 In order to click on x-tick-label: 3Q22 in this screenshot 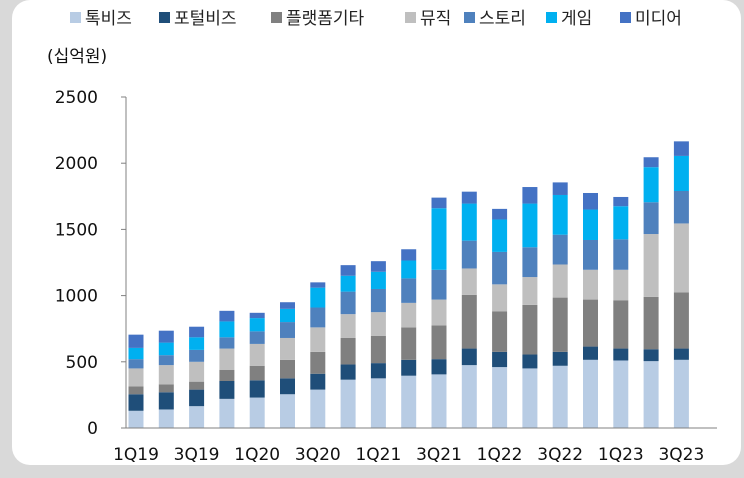, I will do `click(560, 455)`.